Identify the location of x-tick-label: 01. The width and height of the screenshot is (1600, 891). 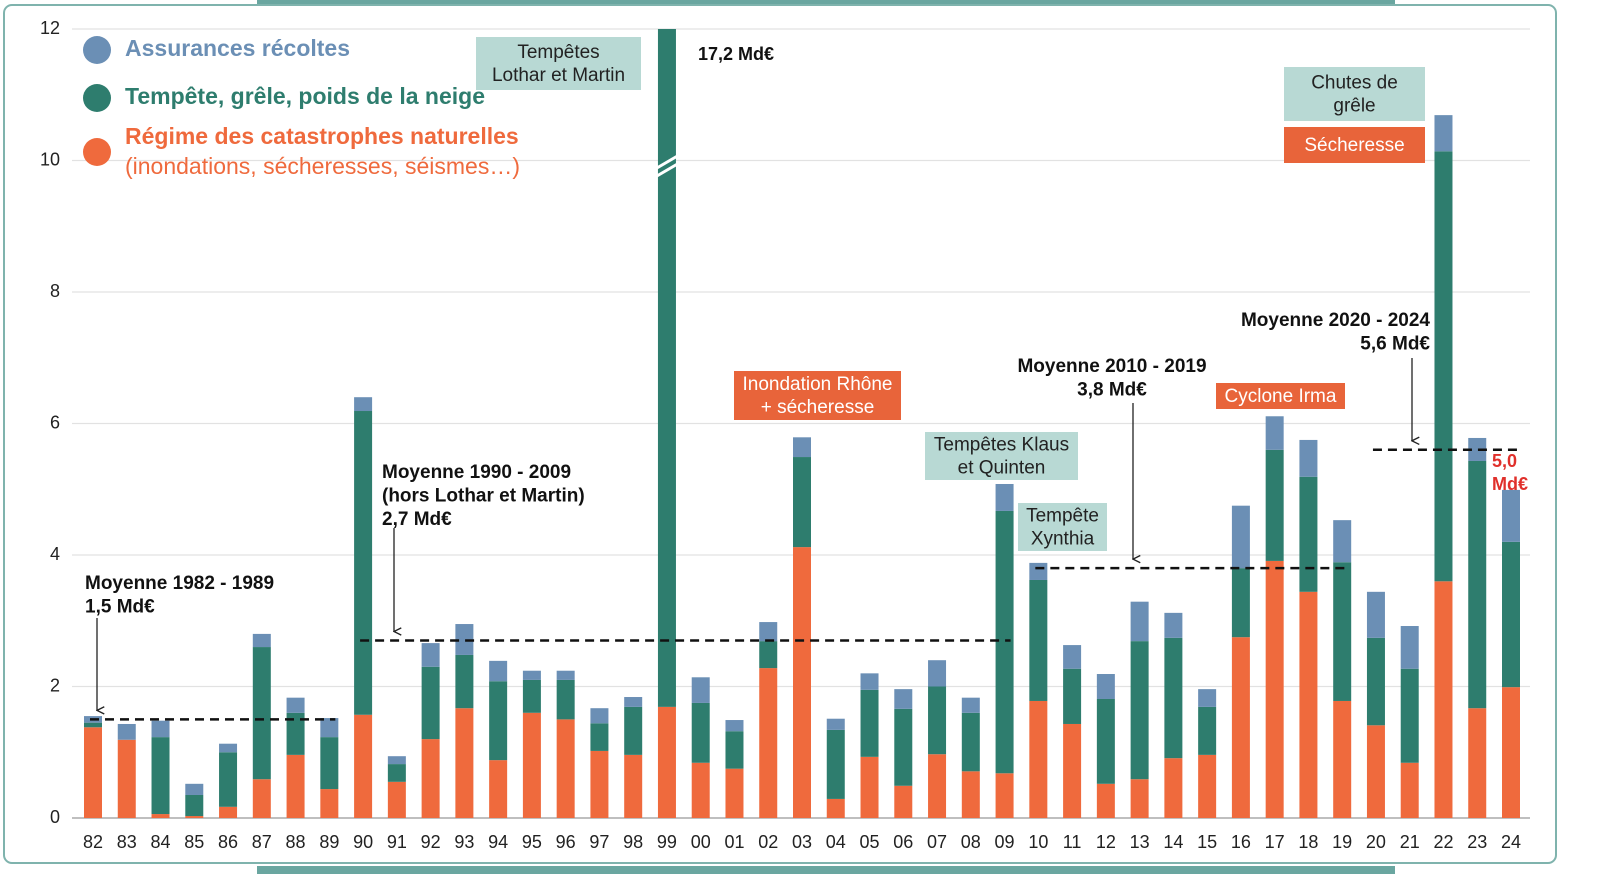
(734, 842).